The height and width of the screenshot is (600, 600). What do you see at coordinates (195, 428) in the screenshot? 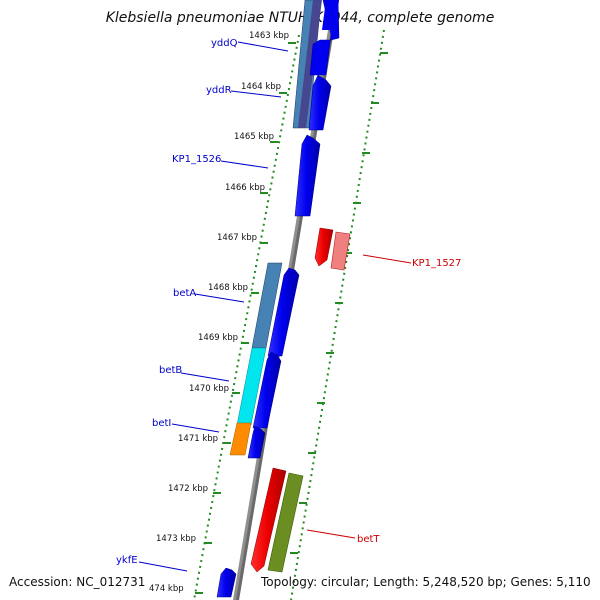
I see `label-leader-betI` at bounding box center [195, 428].